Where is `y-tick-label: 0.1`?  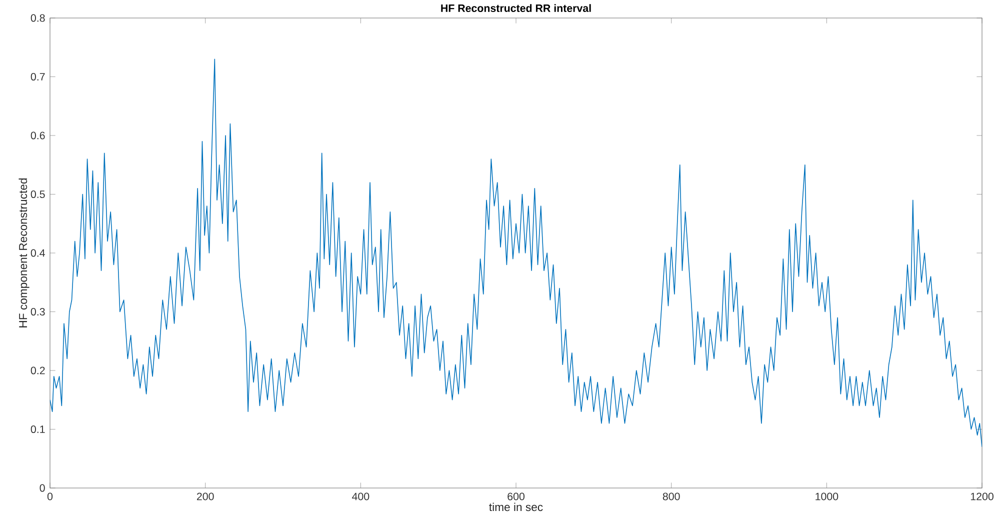
y-tick-label: 0.1 is located at coordinates (37, 429).